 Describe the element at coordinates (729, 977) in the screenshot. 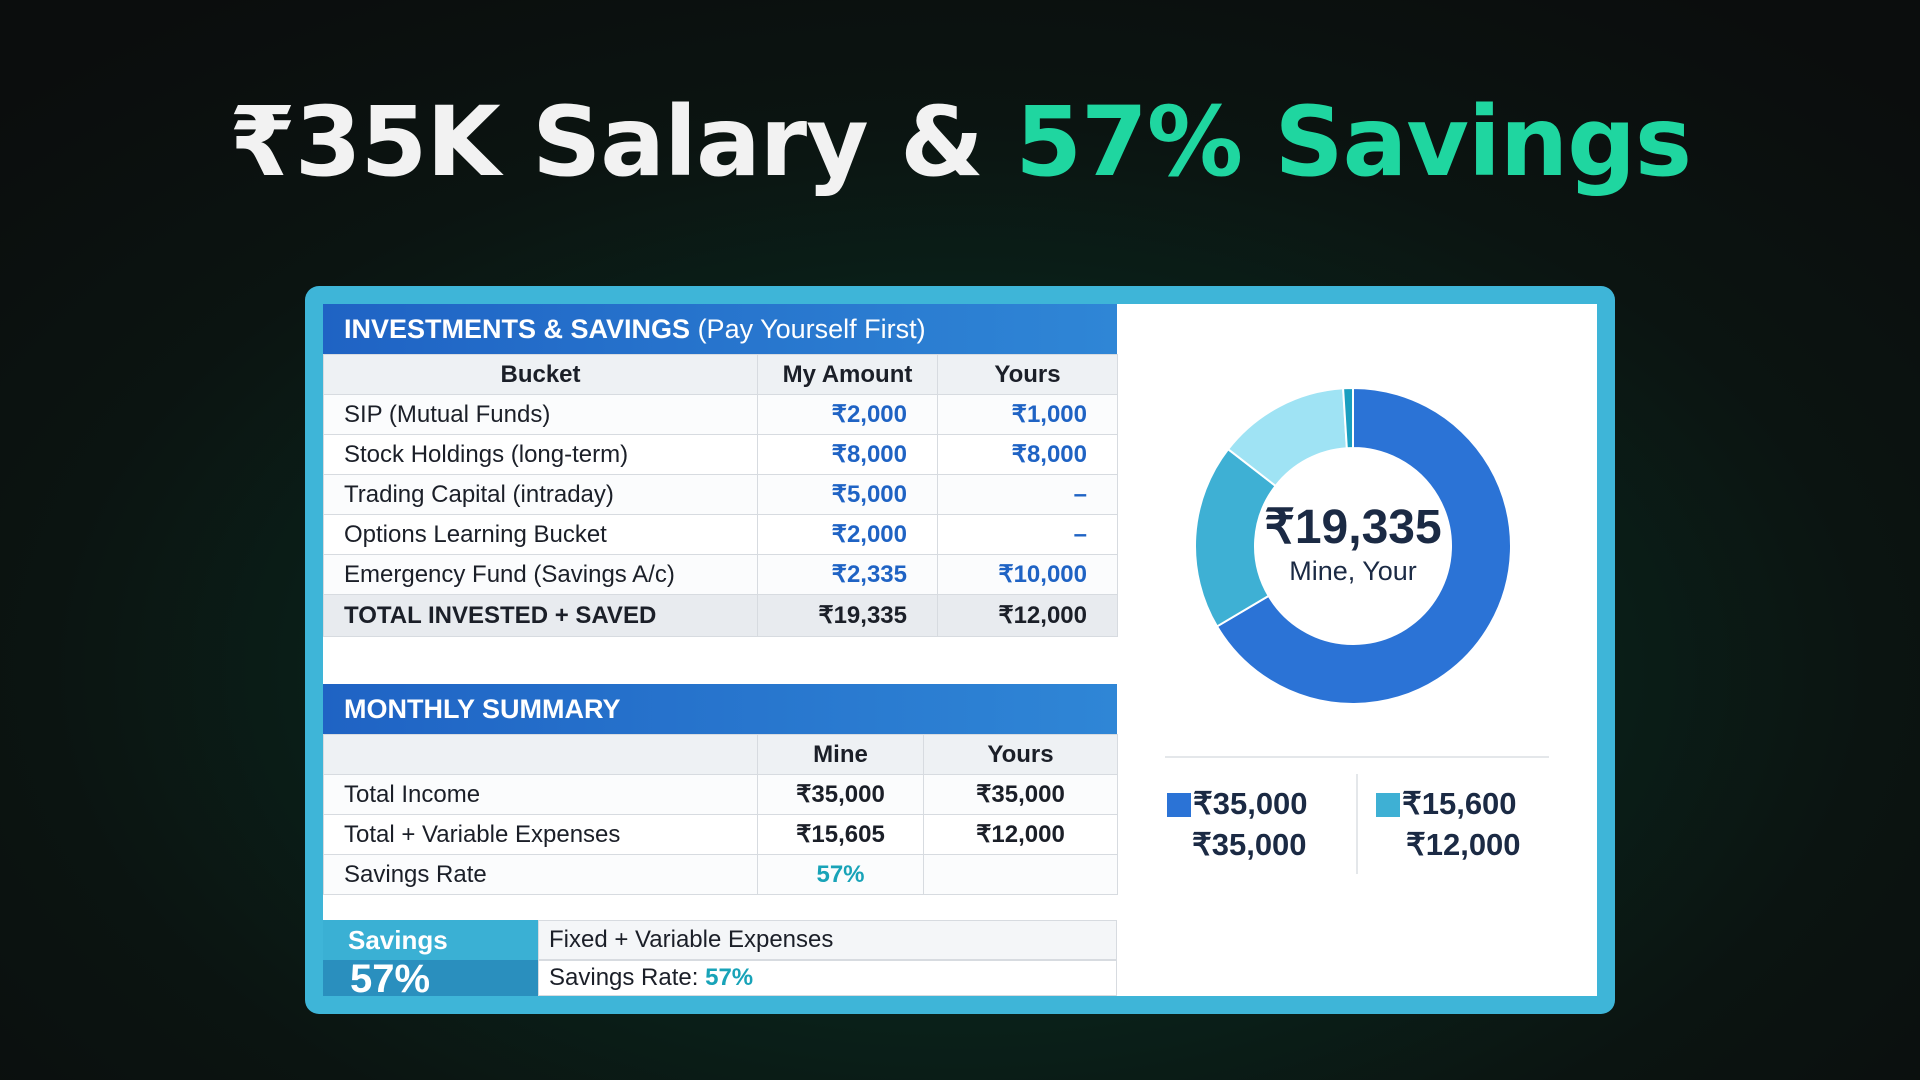

I see `footer-savings-value: 57%` at that location.